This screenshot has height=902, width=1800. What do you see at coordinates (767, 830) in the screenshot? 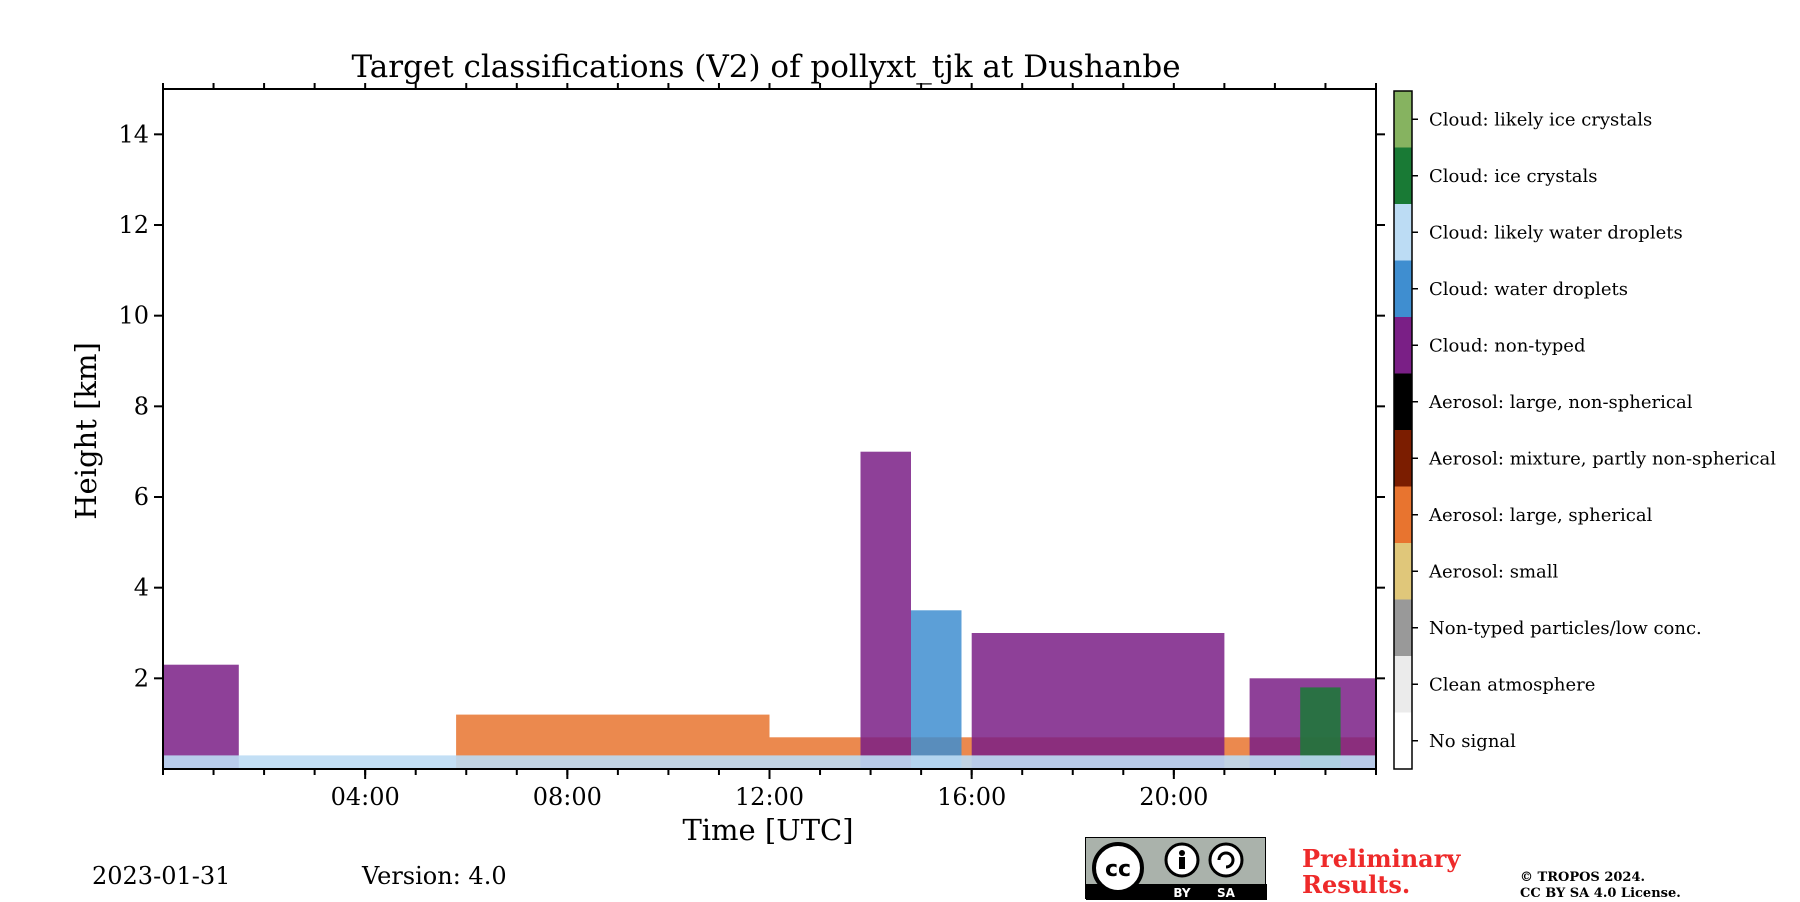
I see `x-axis-label: Time [UTC]` at bounding box center [767, 830].